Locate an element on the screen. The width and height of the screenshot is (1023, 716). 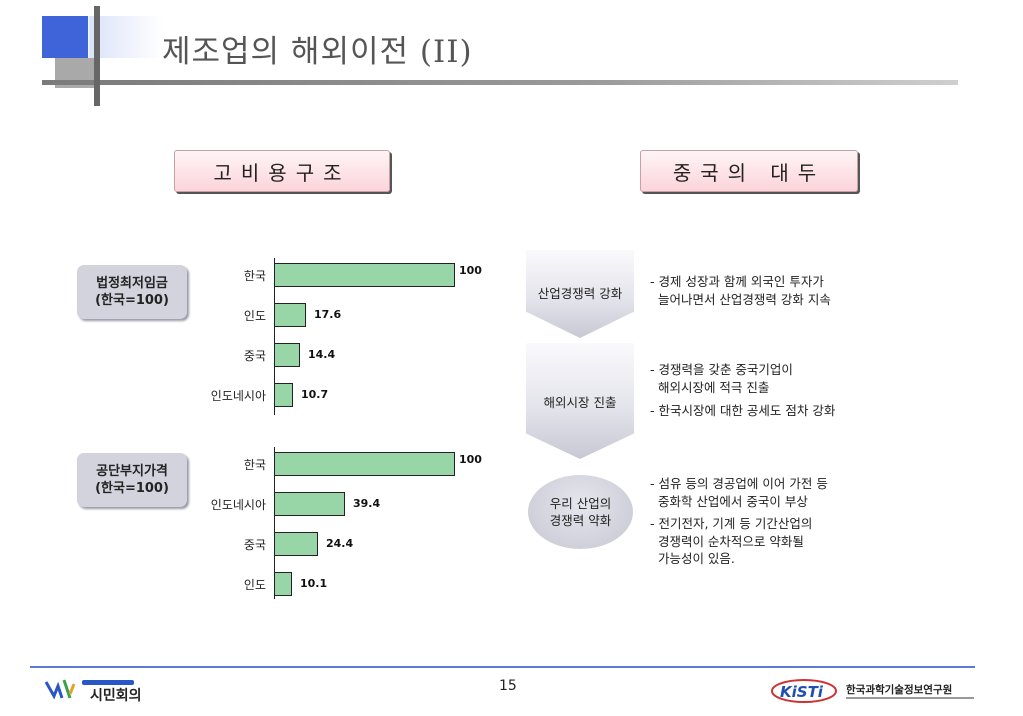
chart-value-label: 17.6 is located at coordinates (328, 314).